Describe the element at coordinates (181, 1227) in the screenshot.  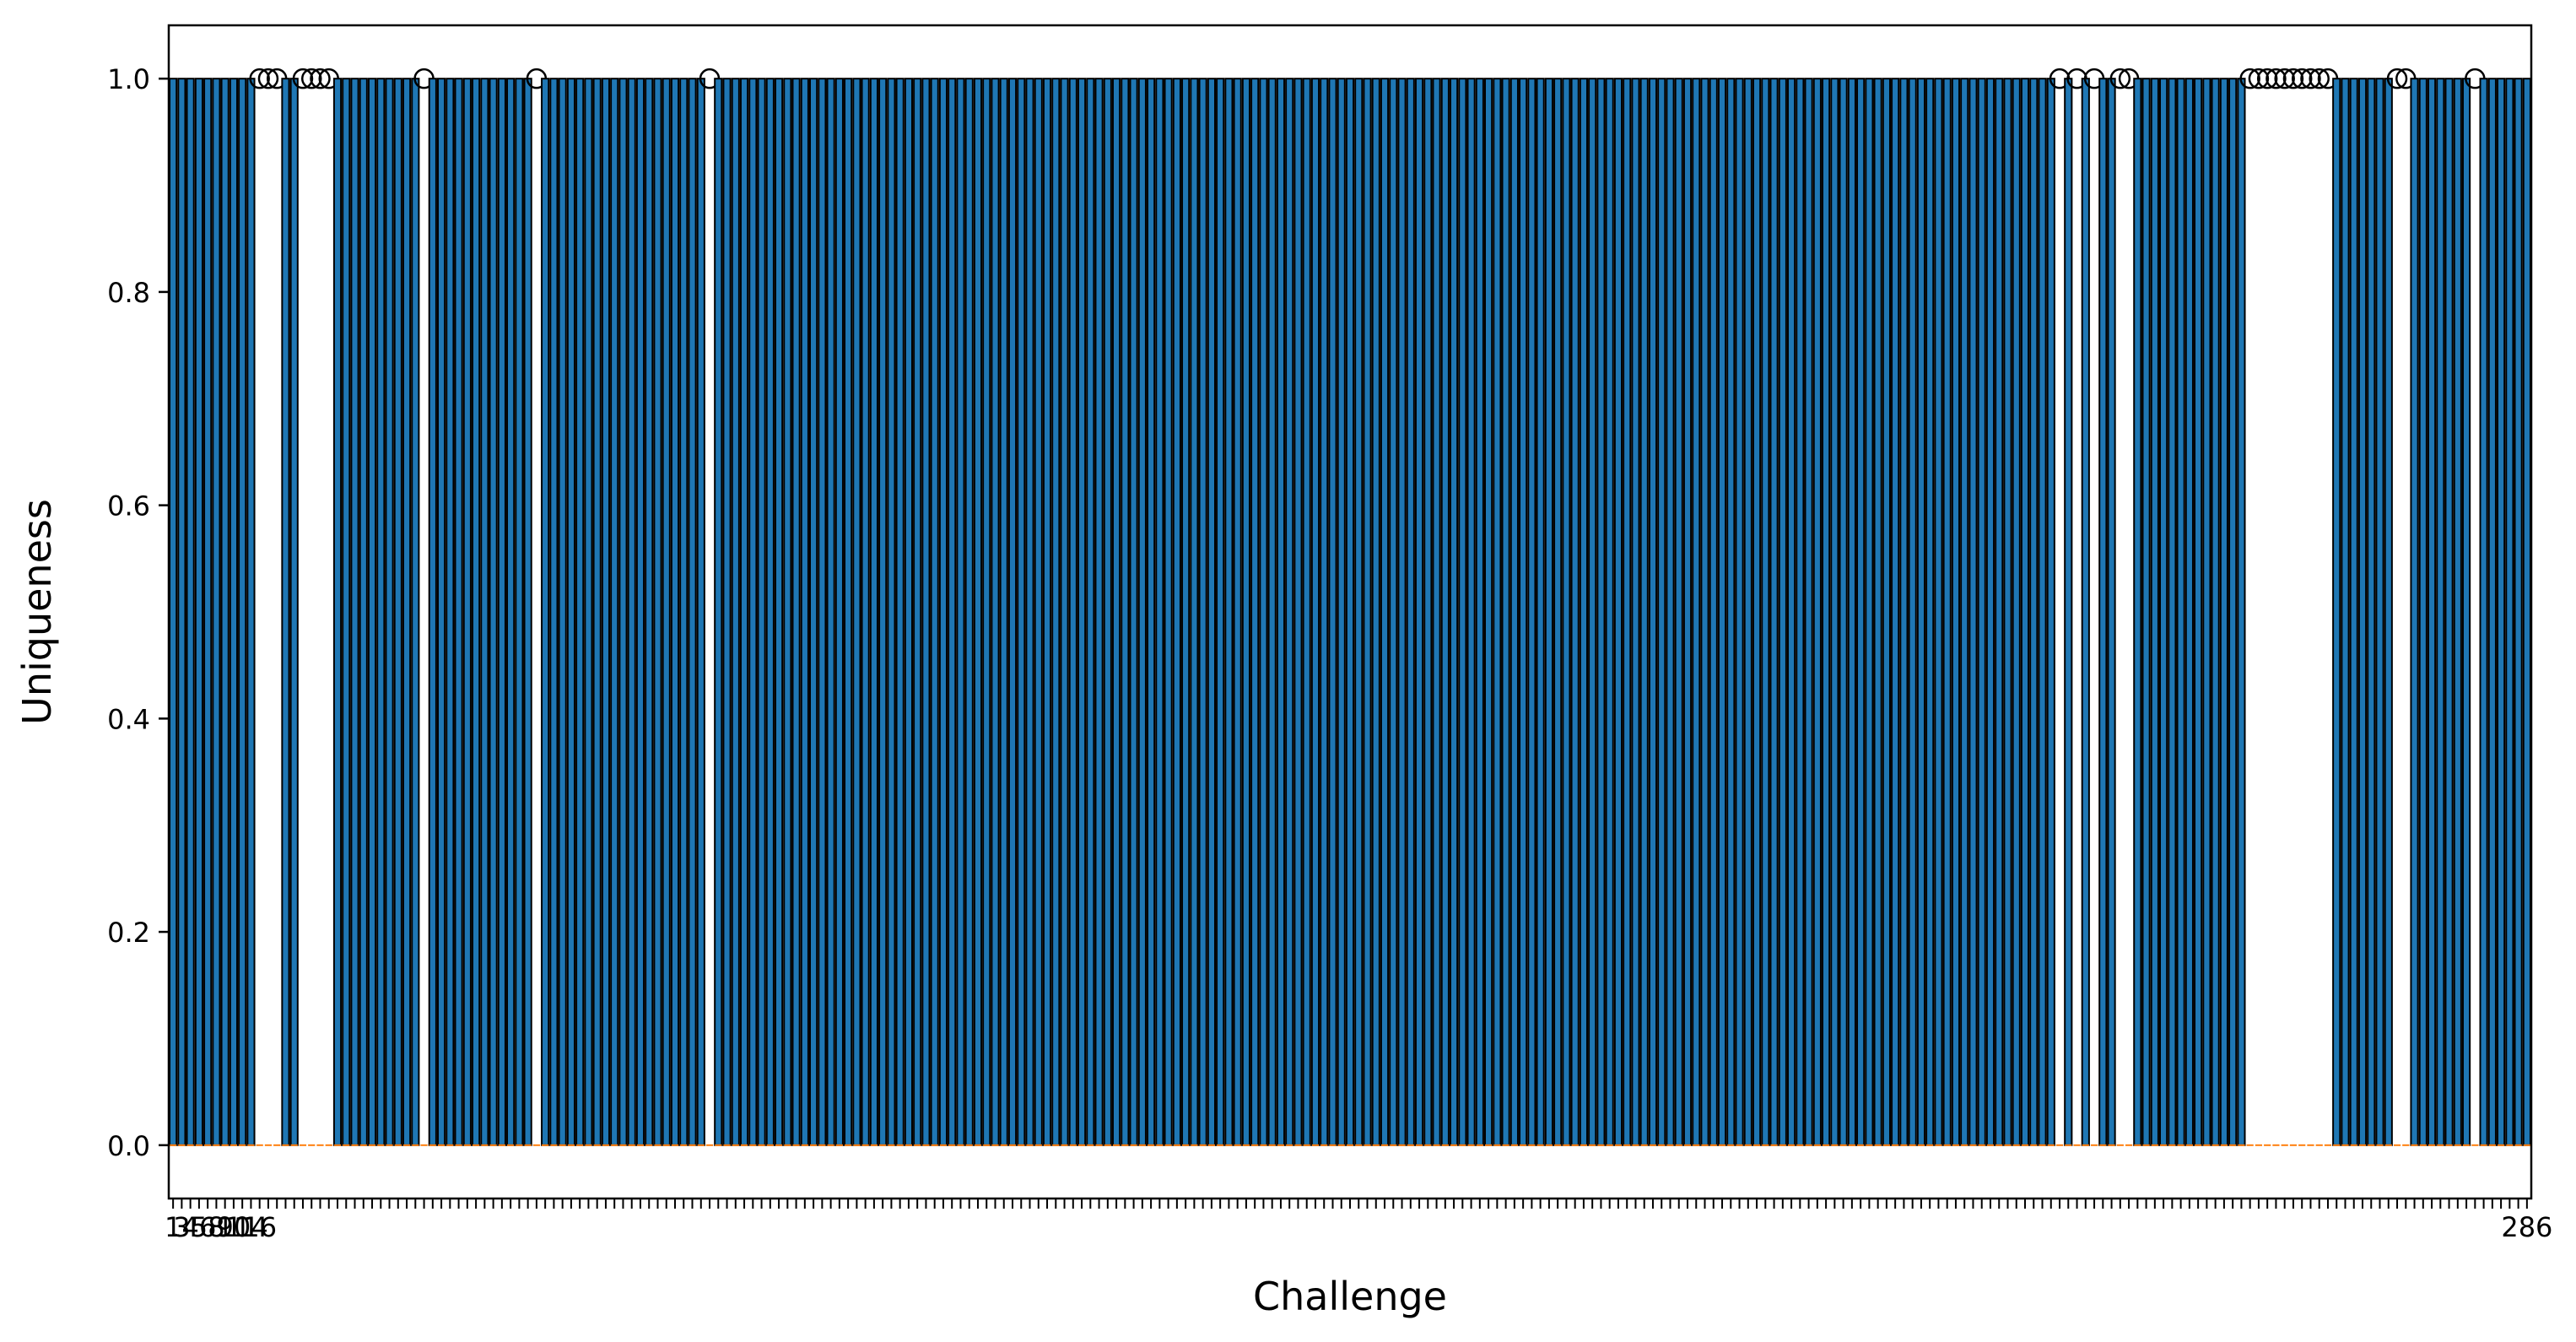
I see `x-tick-label: 3` at that location.